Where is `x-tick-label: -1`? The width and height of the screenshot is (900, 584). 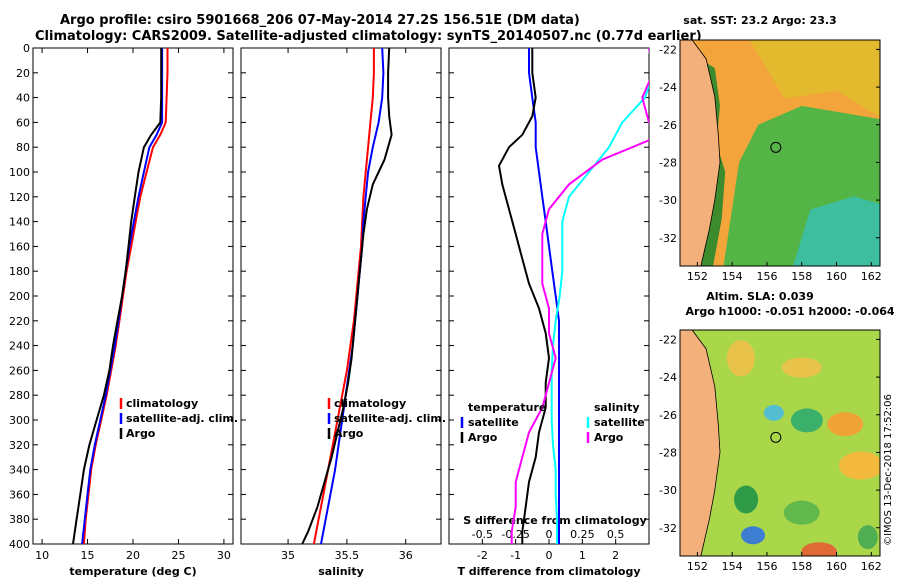 x-tick-label: -1 is located at coordinates (515, 555).